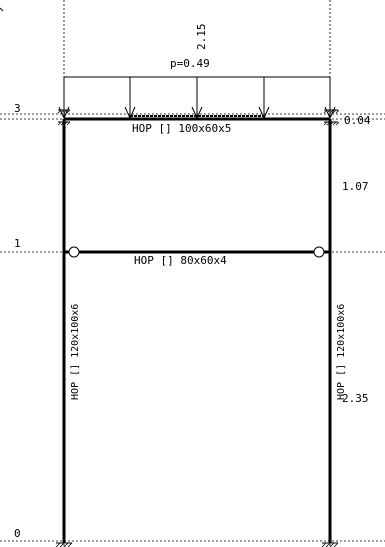 The width and height of the screenshot is (385, 547). What do you see at coordinates (330, 544) in the screenshot?
I see `bottom-right-support` at bounding box center [330, 544].